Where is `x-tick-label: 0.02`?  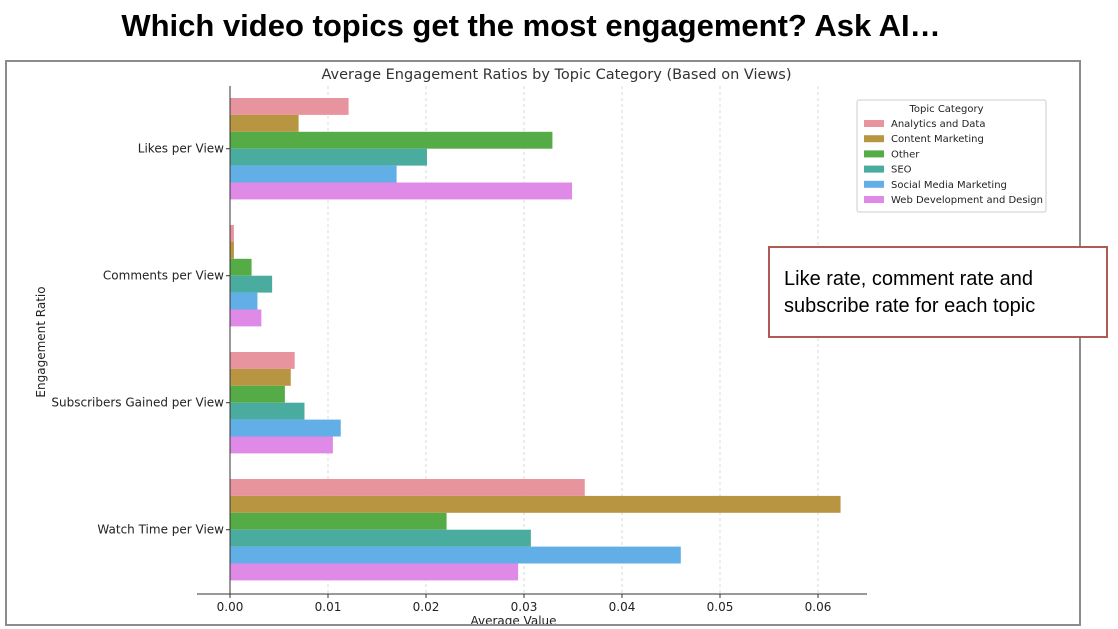
x-tick-label: 0.02 is located at coordinates (426, 607).